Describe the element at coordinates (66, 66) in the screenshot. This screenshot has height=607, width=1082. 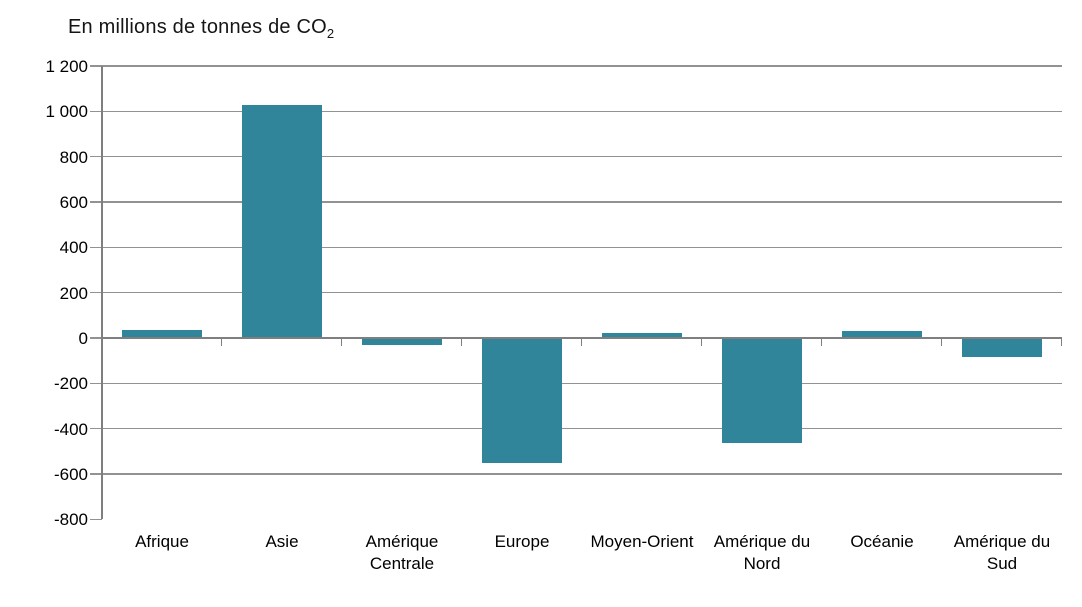
I see `y-tick-label: 1 200` at that location.